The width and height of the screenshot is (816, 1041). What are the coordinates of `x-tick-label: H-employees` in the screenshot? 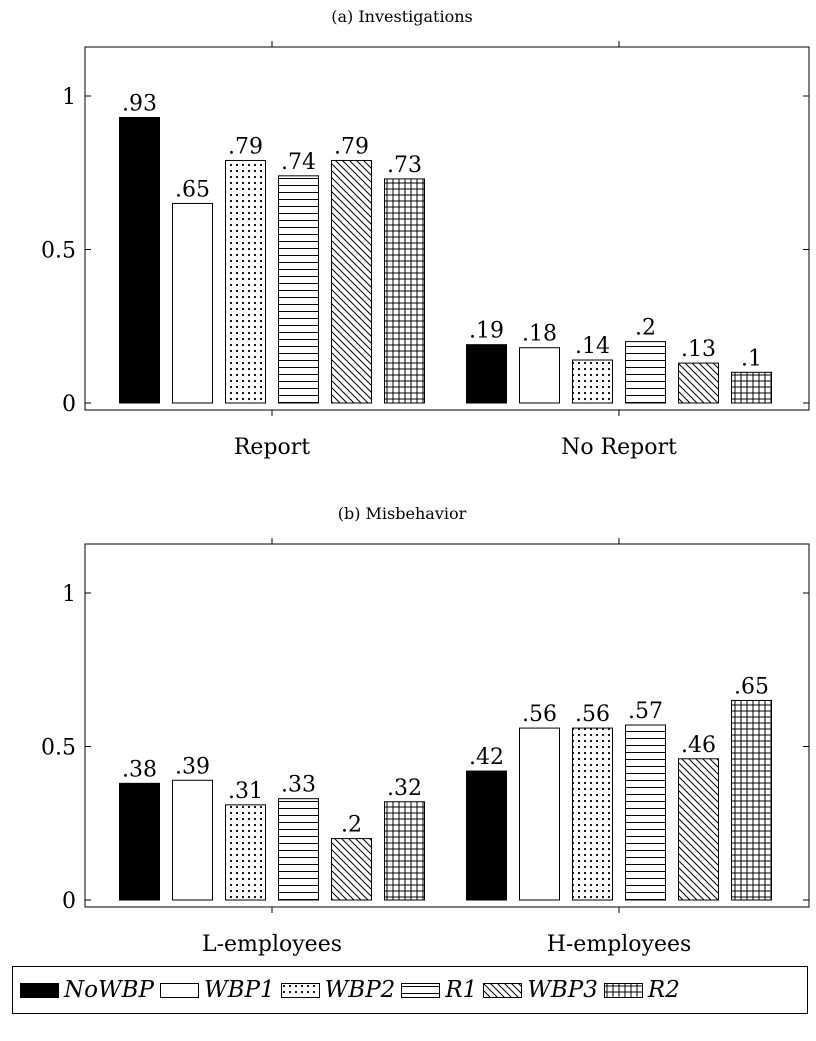 It's located at (619, 944).